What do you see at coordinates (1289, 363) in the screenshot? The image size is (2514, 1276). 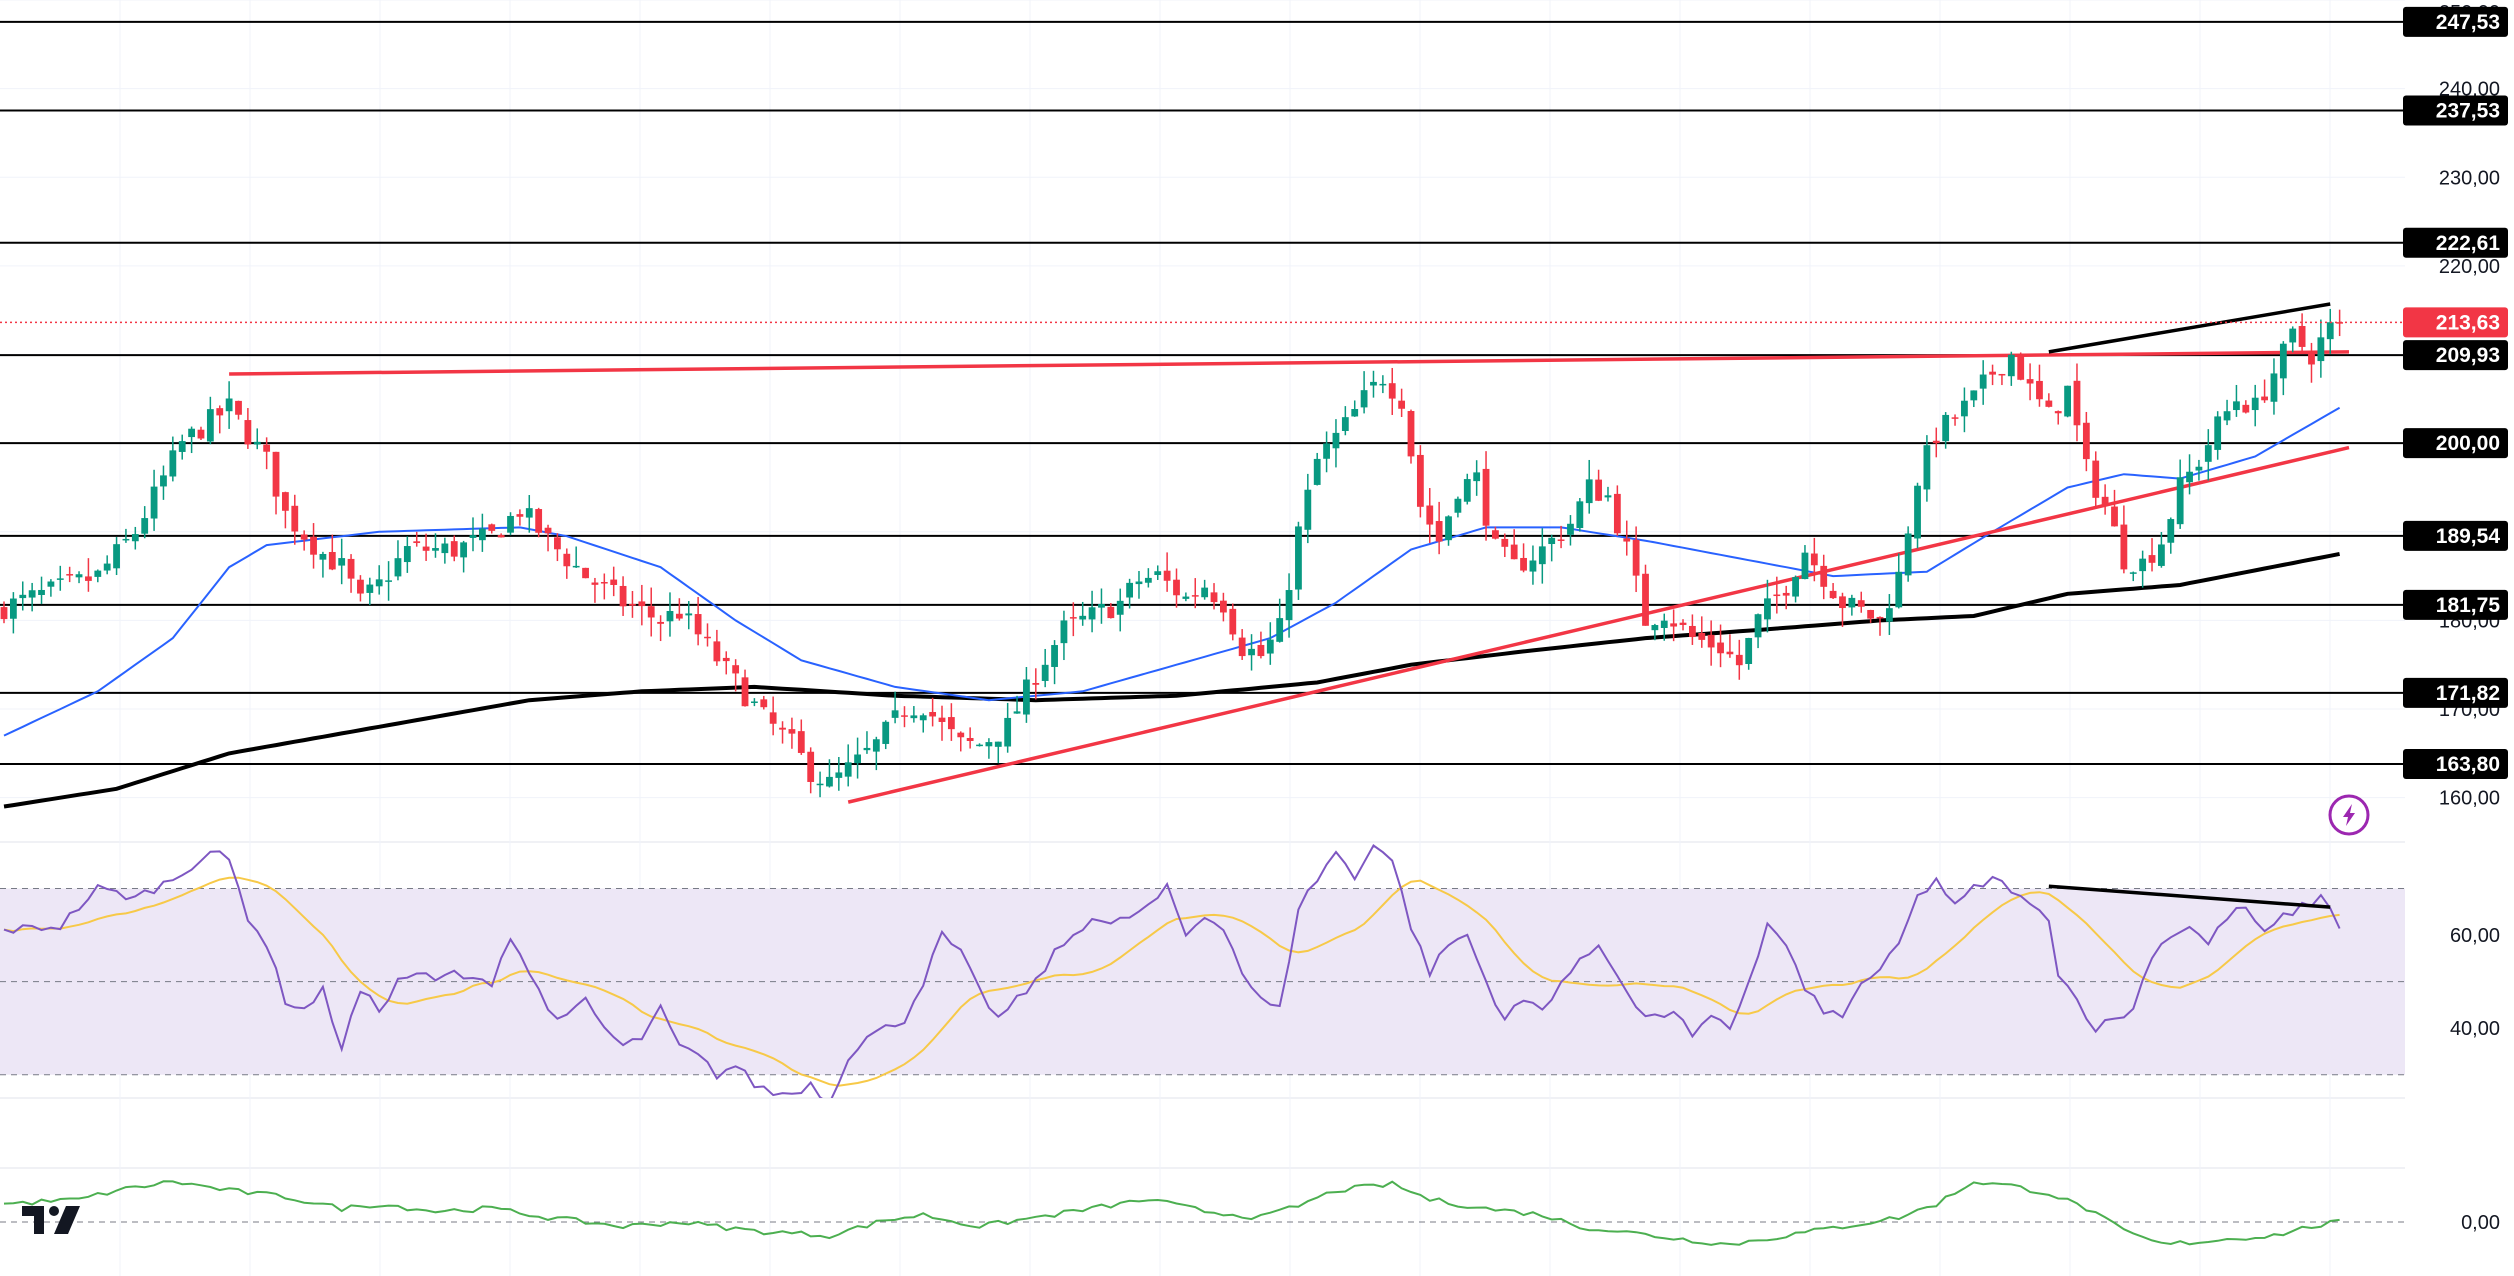 I see `red-trendline` at bounding box center [1289, 363].